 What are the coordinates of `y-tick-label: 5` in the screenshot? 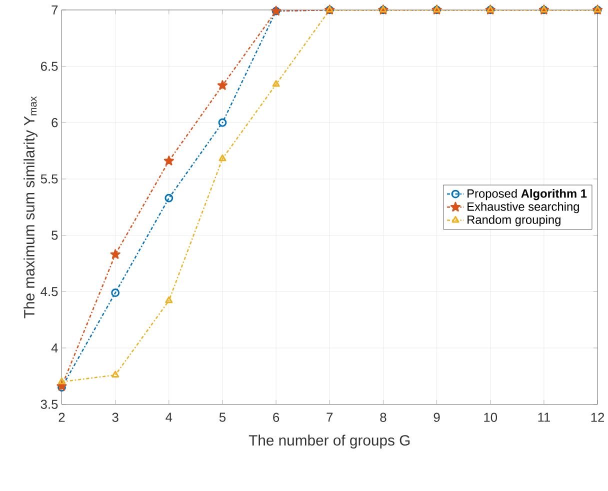 It's located at (55, 235).